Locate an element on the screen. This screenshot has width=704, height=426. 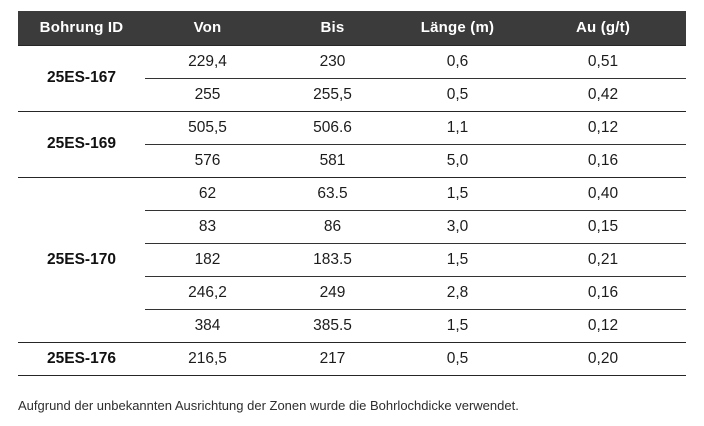
table-row: 83 86 3,0 0,15 is located at coordinates (352, 226).